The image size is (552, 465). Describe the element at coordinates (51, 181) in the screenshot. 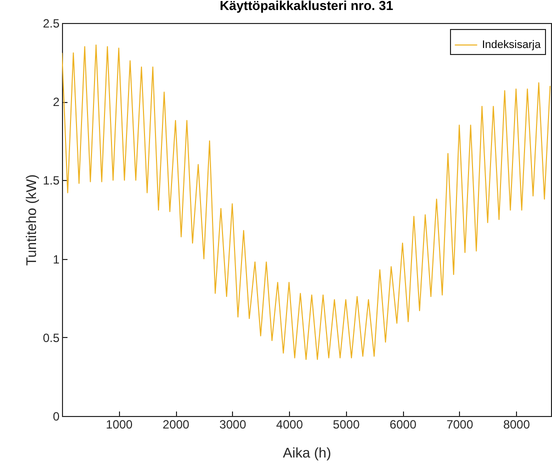

I see `y-tick-label: 1.5` at that location.